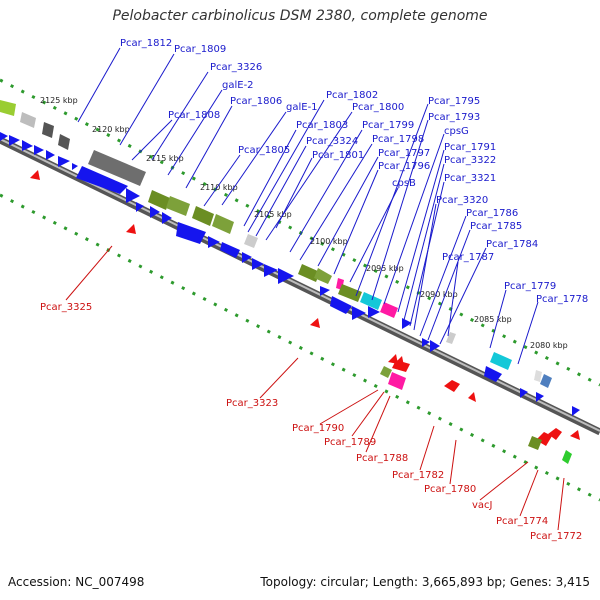  What do you see at coordinates (454, 101) in the screenshot?
I see `gene-label: Pcar_1795` at bounding box center [454, 101].